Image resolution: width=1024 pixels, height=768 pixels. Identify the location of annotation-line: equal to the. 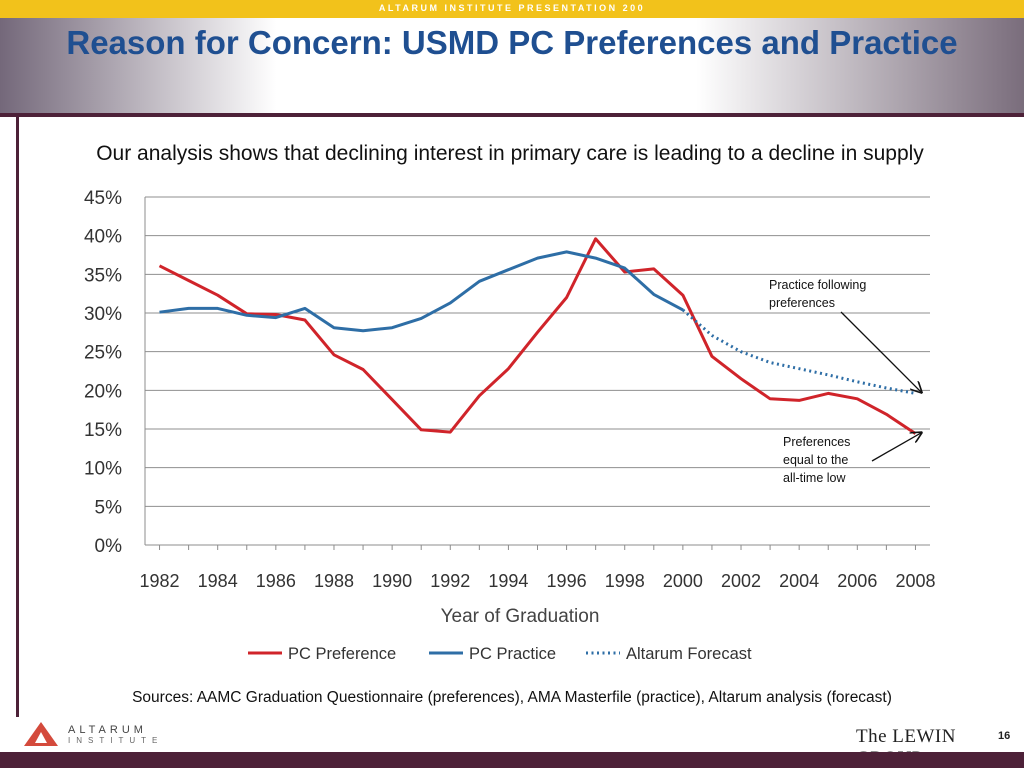
(815, 460).